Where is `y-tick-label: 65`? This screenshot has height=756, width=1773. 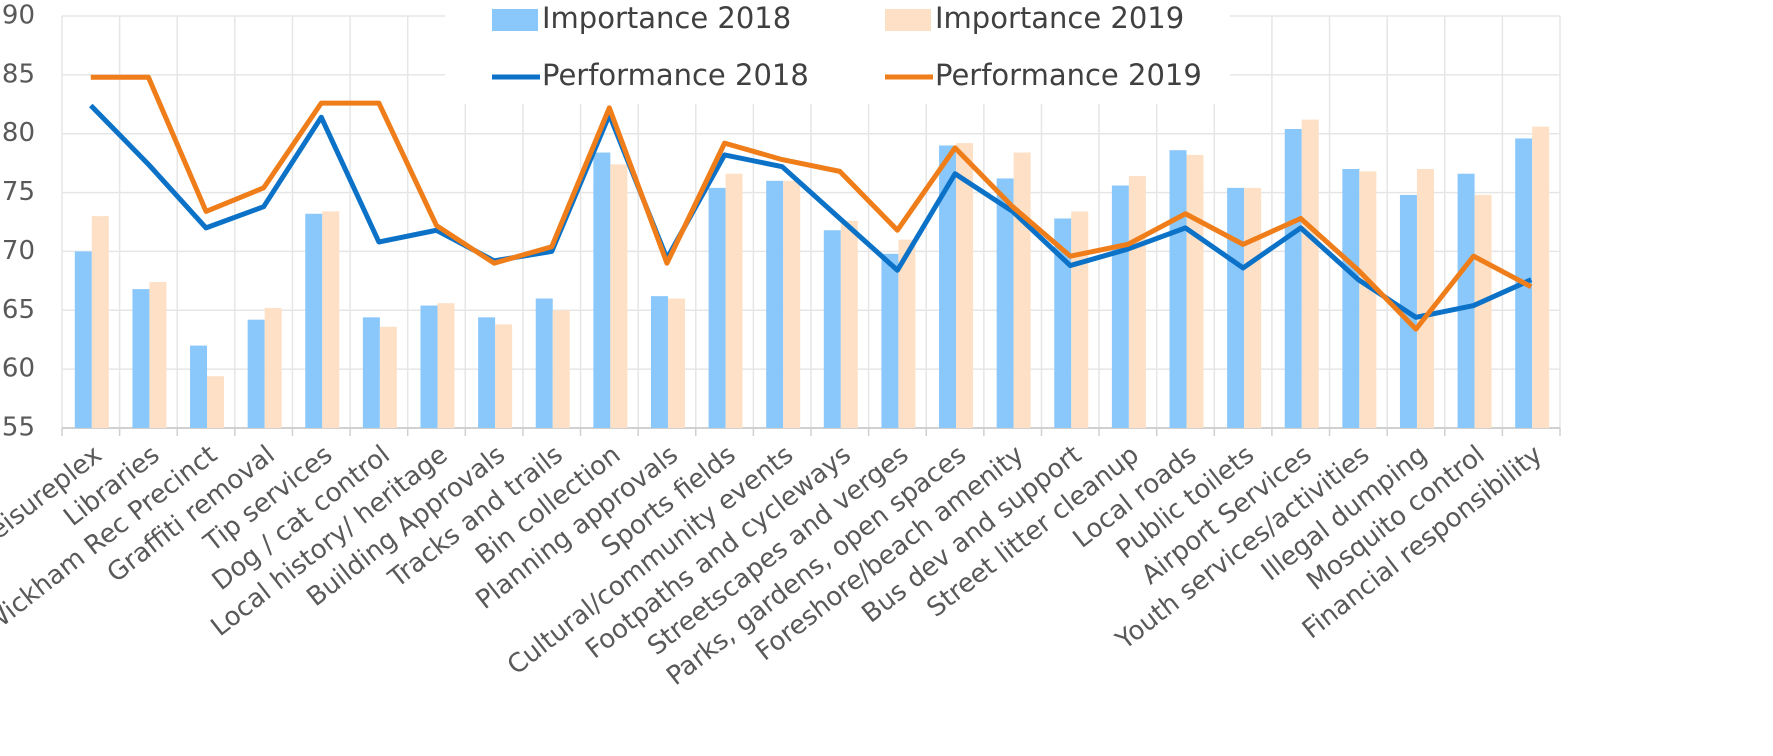
y-tick-label: 65 is located at coordinates (18, 310).